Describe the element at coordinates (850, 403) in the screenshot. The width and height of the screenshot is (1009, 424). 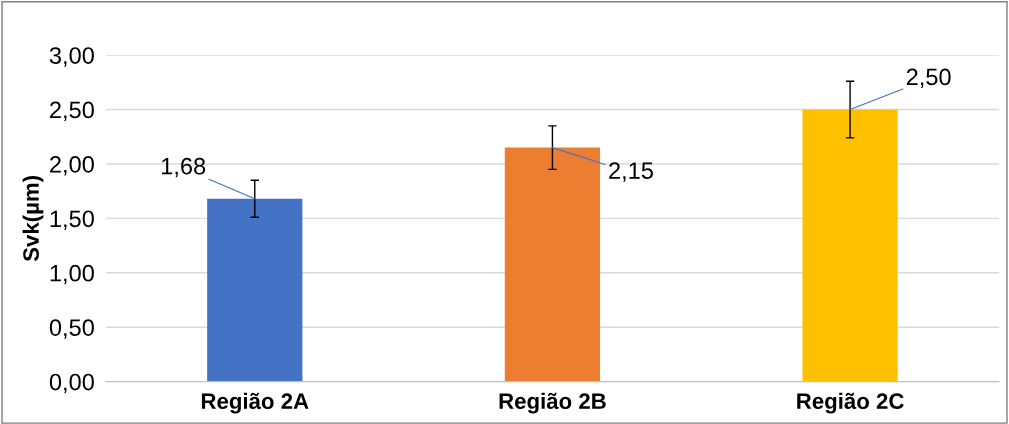
I see `x-tick-label: Região 2C` at that location.